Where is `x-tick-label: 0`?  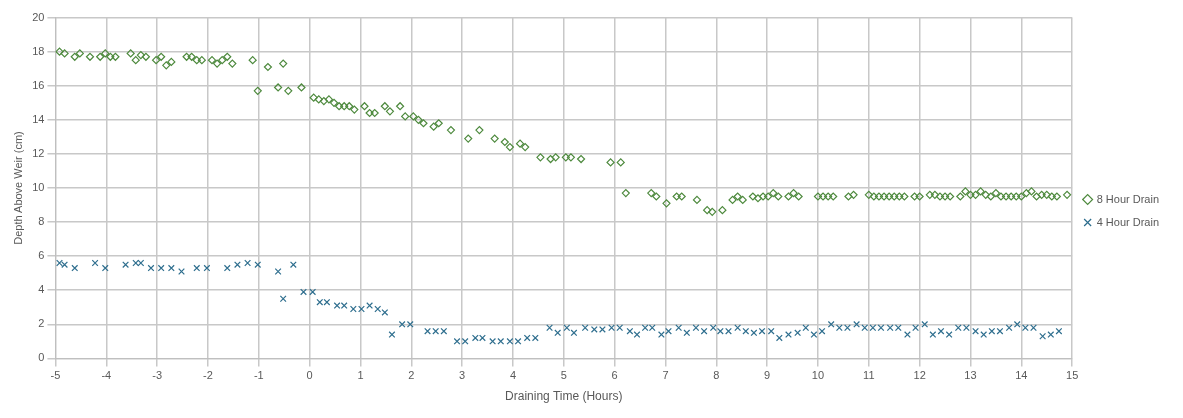 x-tick-label: 0 is located at coordinates (309, 375).